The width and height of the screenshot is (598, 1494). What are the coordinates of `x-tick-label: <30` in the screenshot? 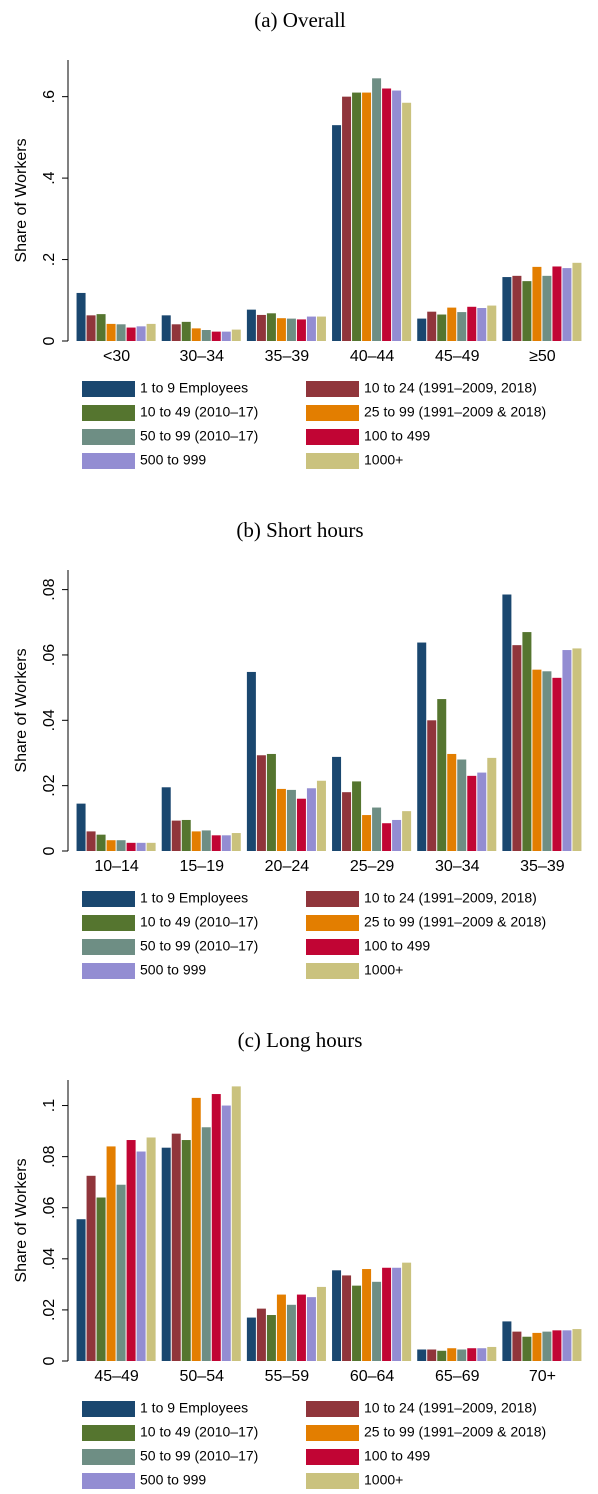 It's located at (116, 356).